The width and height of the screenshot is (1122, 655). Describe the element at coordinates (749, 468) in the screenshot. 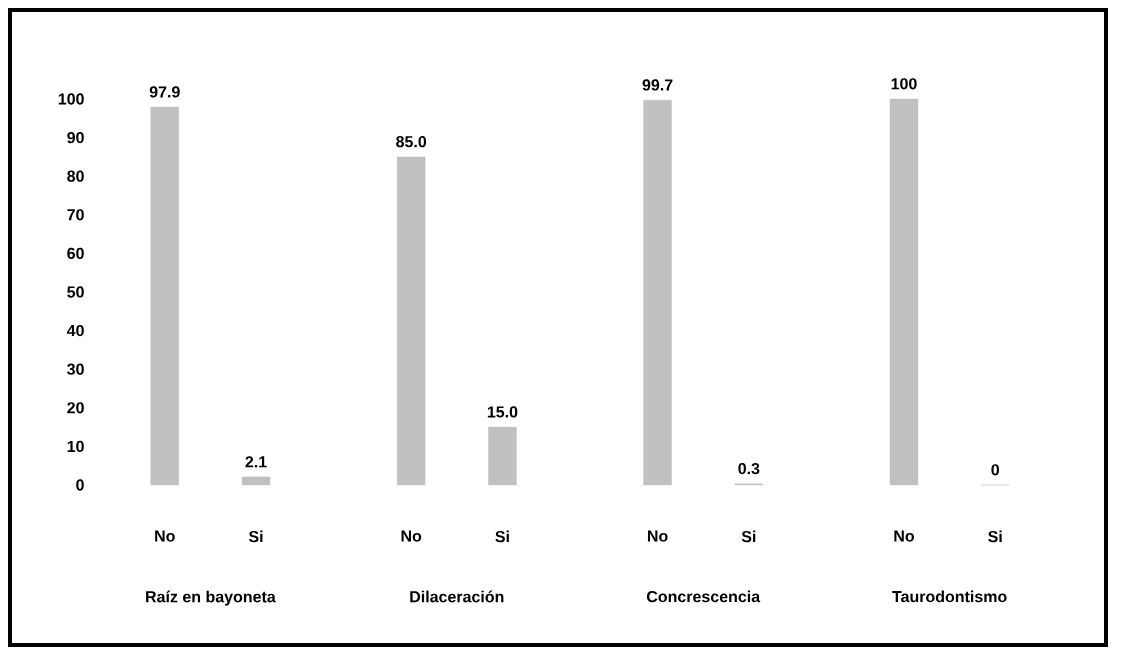

I see `data-label: 0.3` at that location.